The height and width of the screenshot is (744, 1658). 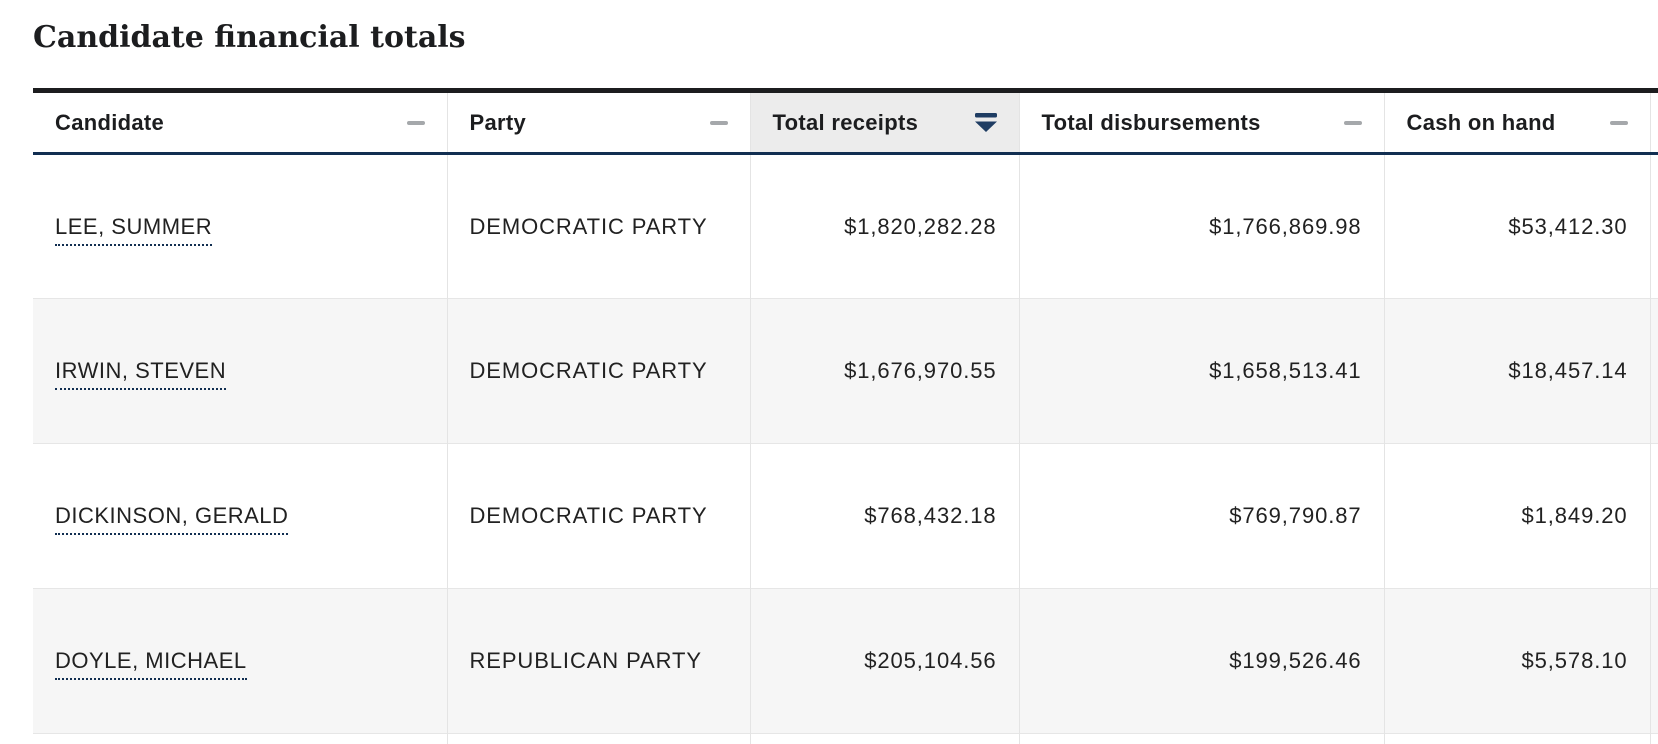 I want to click on table-row-partial, so click(x=845, y=738).